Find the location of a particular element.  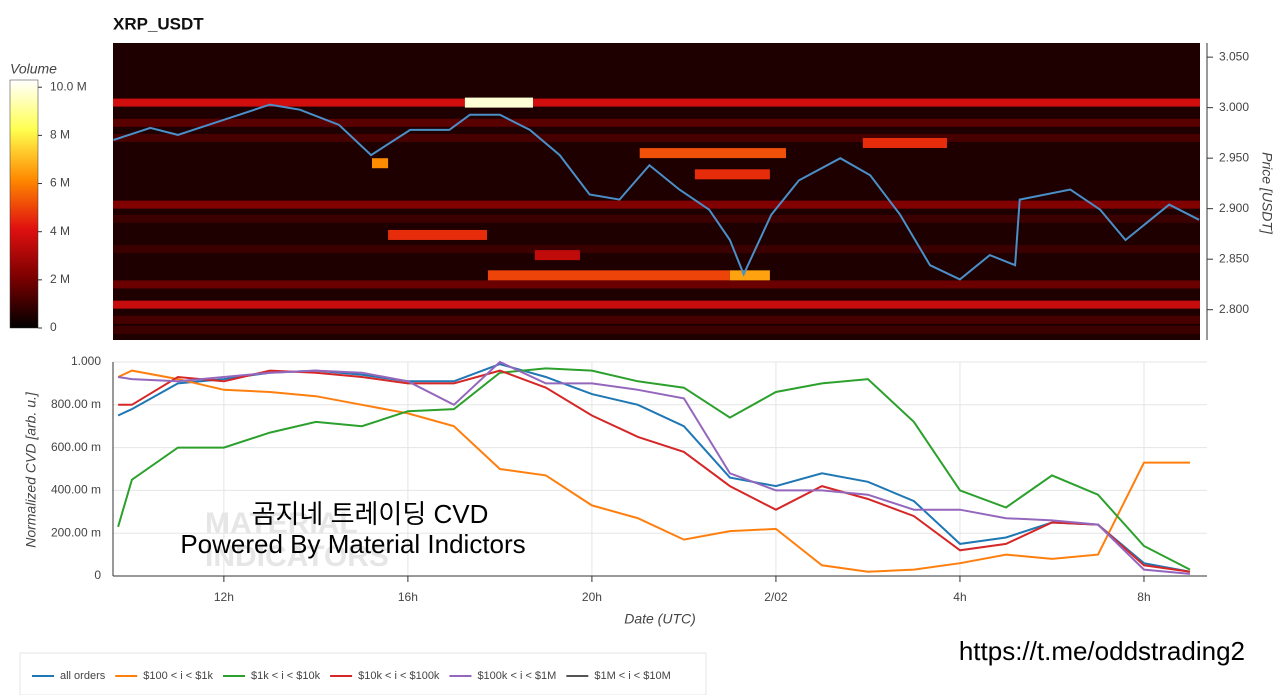

colorbar-tick-label: 2 M is located at coordinates (60, 279).